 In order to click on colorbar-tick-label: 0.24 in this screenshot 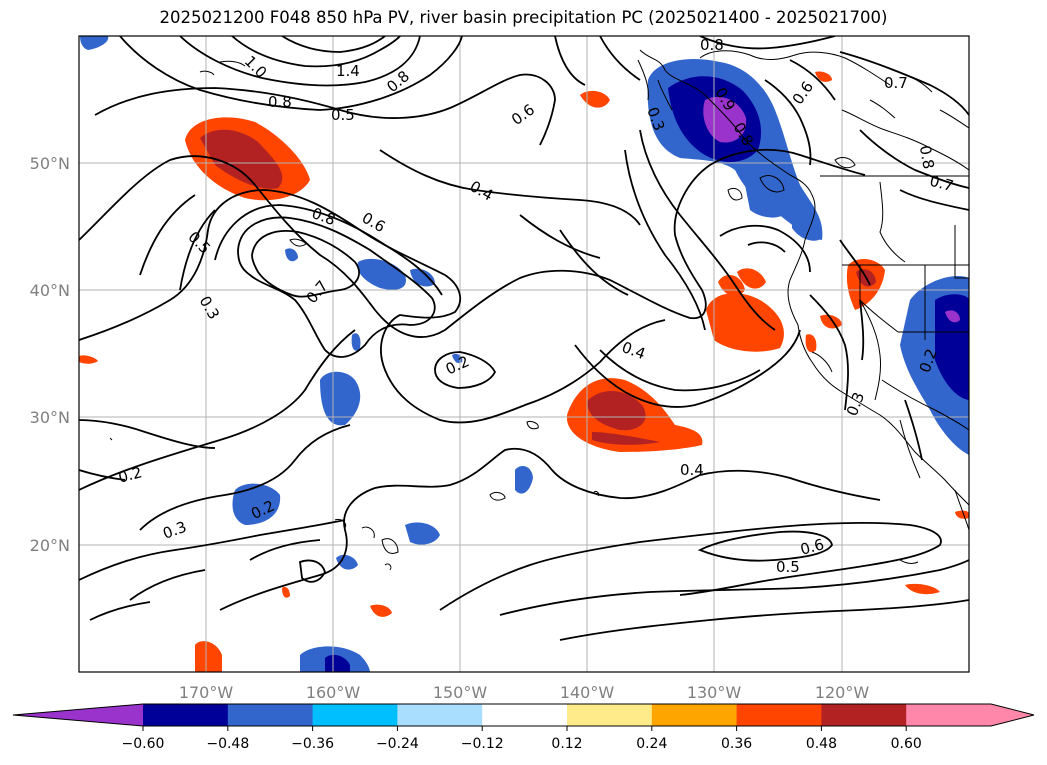, I will do `click(651, 744)`.